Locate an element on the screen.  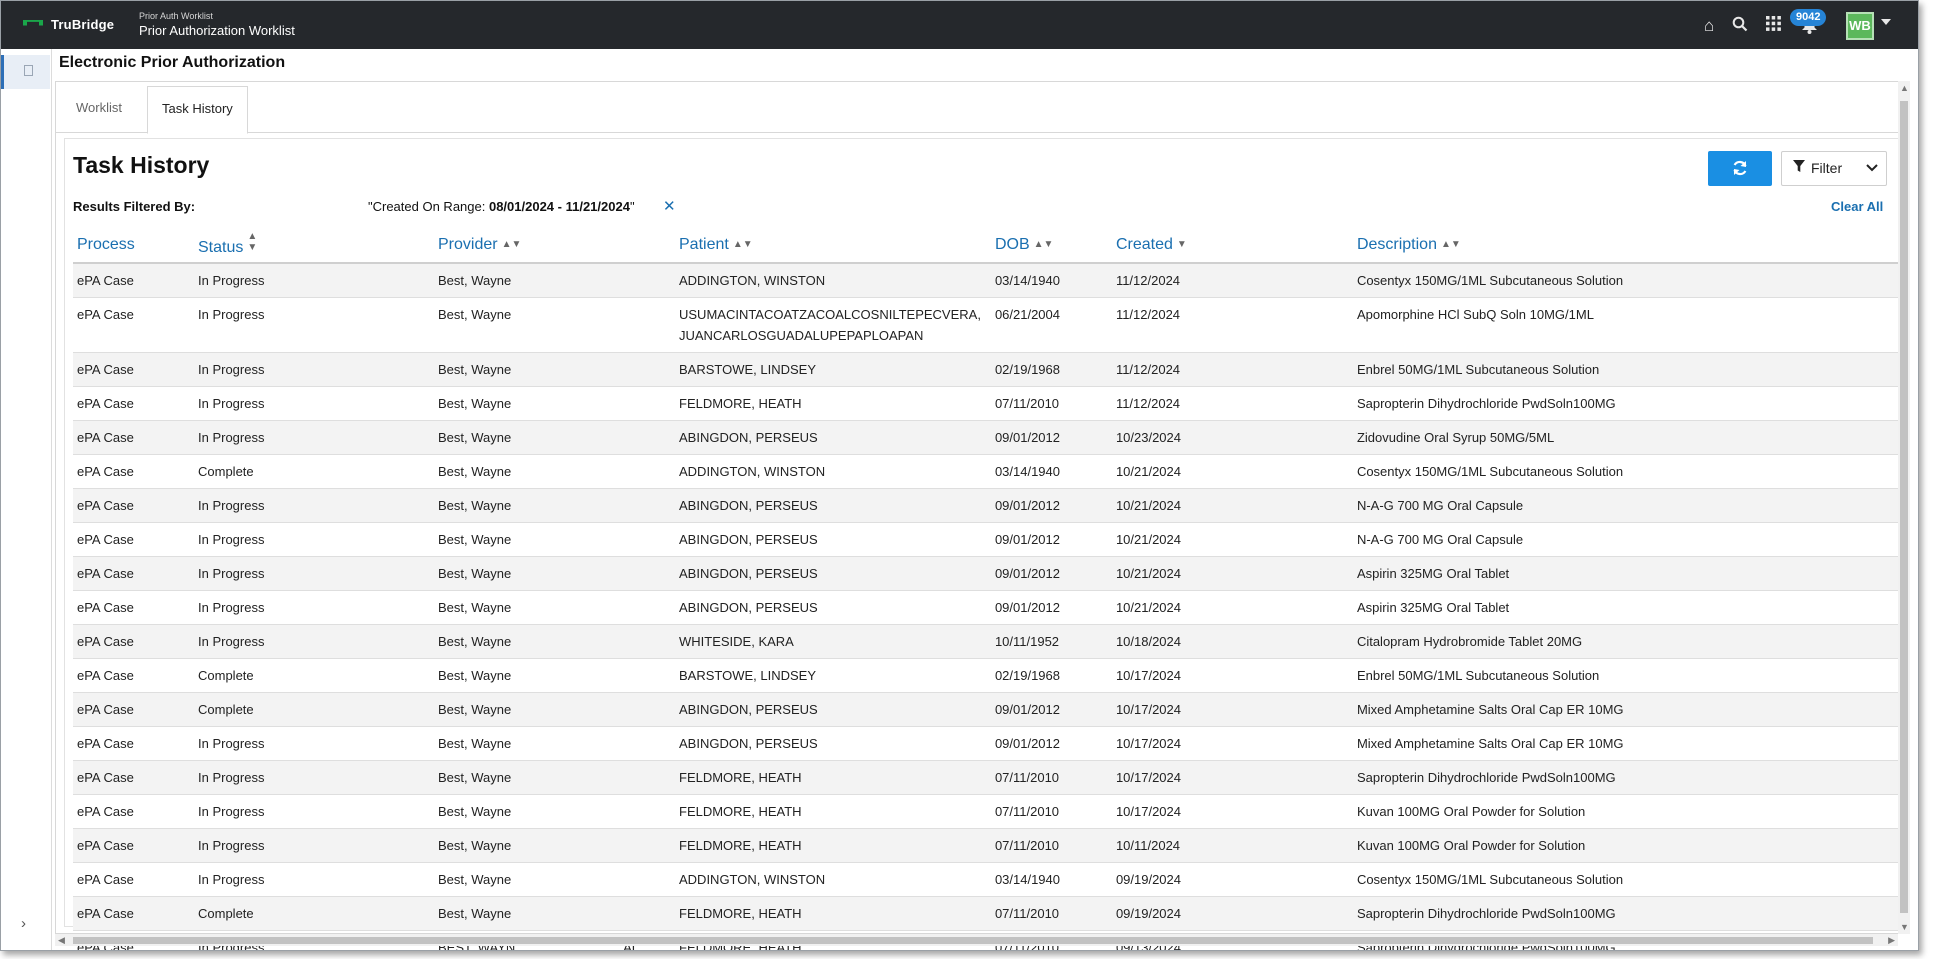
refresh-icon is located at coordinates (1740, 170).